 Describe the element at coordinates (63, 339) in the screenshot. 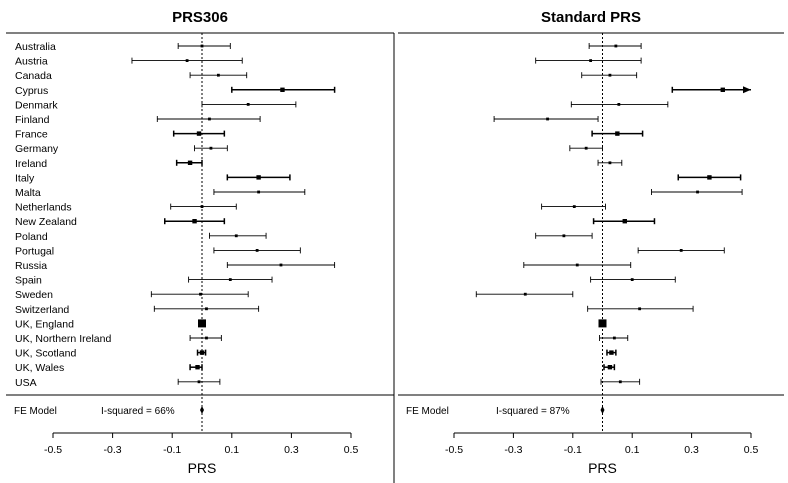

I see `row-label: UK, Northern Ireland` at that location.